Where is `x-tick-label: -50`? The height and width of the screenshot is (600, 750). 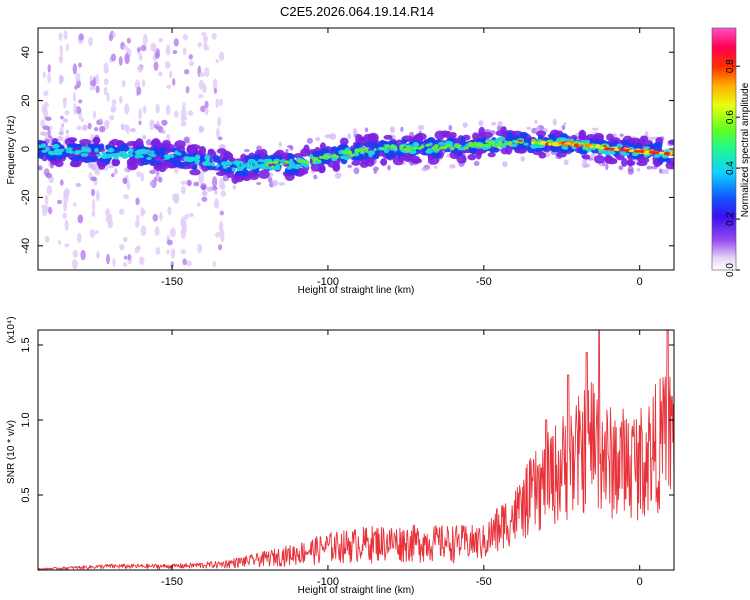 x-tick-label: -50 is located at coordinates (484, 282).